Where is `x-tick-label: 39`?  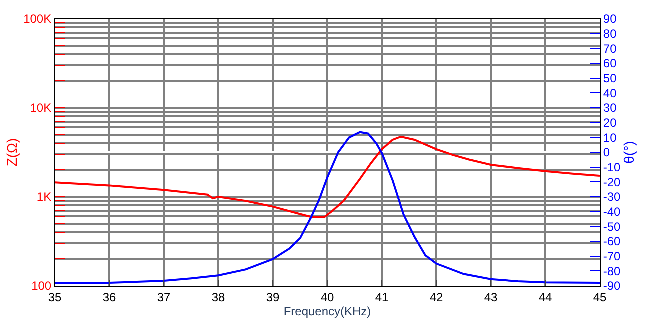 x-tick-label: 39 is located at coordinates (273, 297).